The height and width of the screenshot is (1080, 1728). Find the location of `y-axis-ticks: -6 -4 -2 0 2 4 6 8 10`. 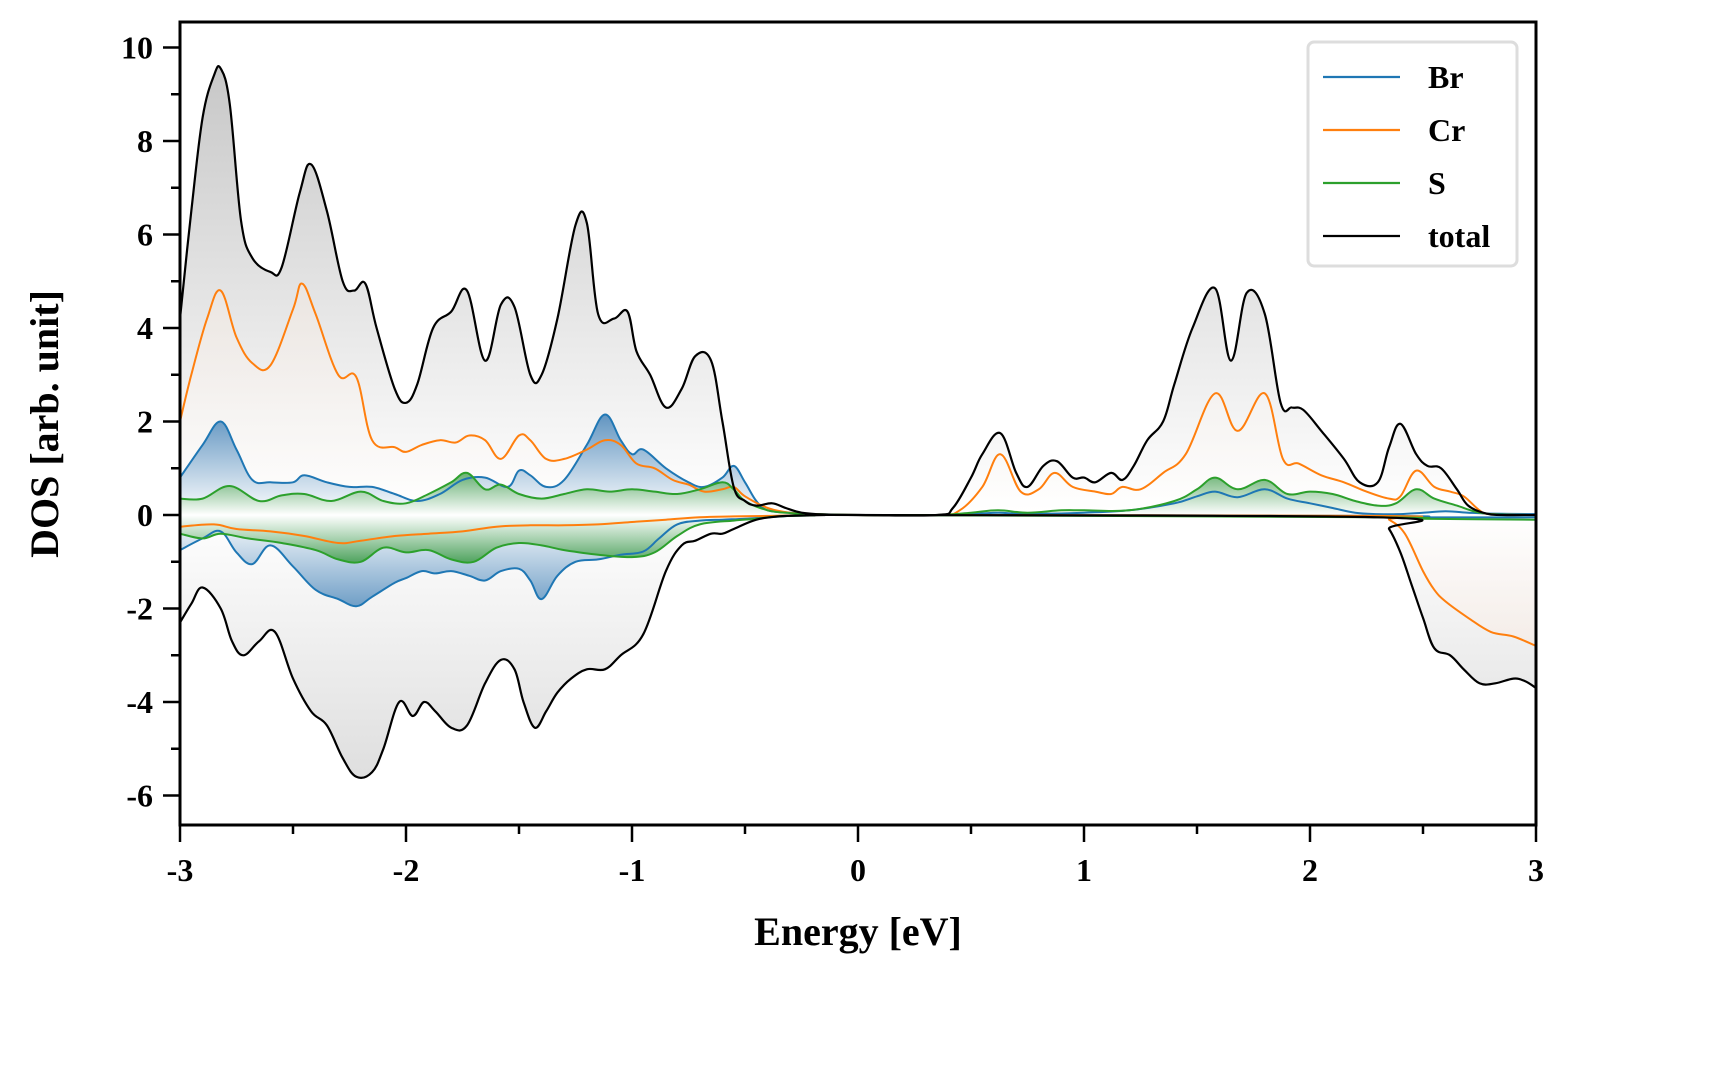

y-axis-ticks: -6 -4 -2 0 2 4 6 8 10 is located at coordinates (150, 422).